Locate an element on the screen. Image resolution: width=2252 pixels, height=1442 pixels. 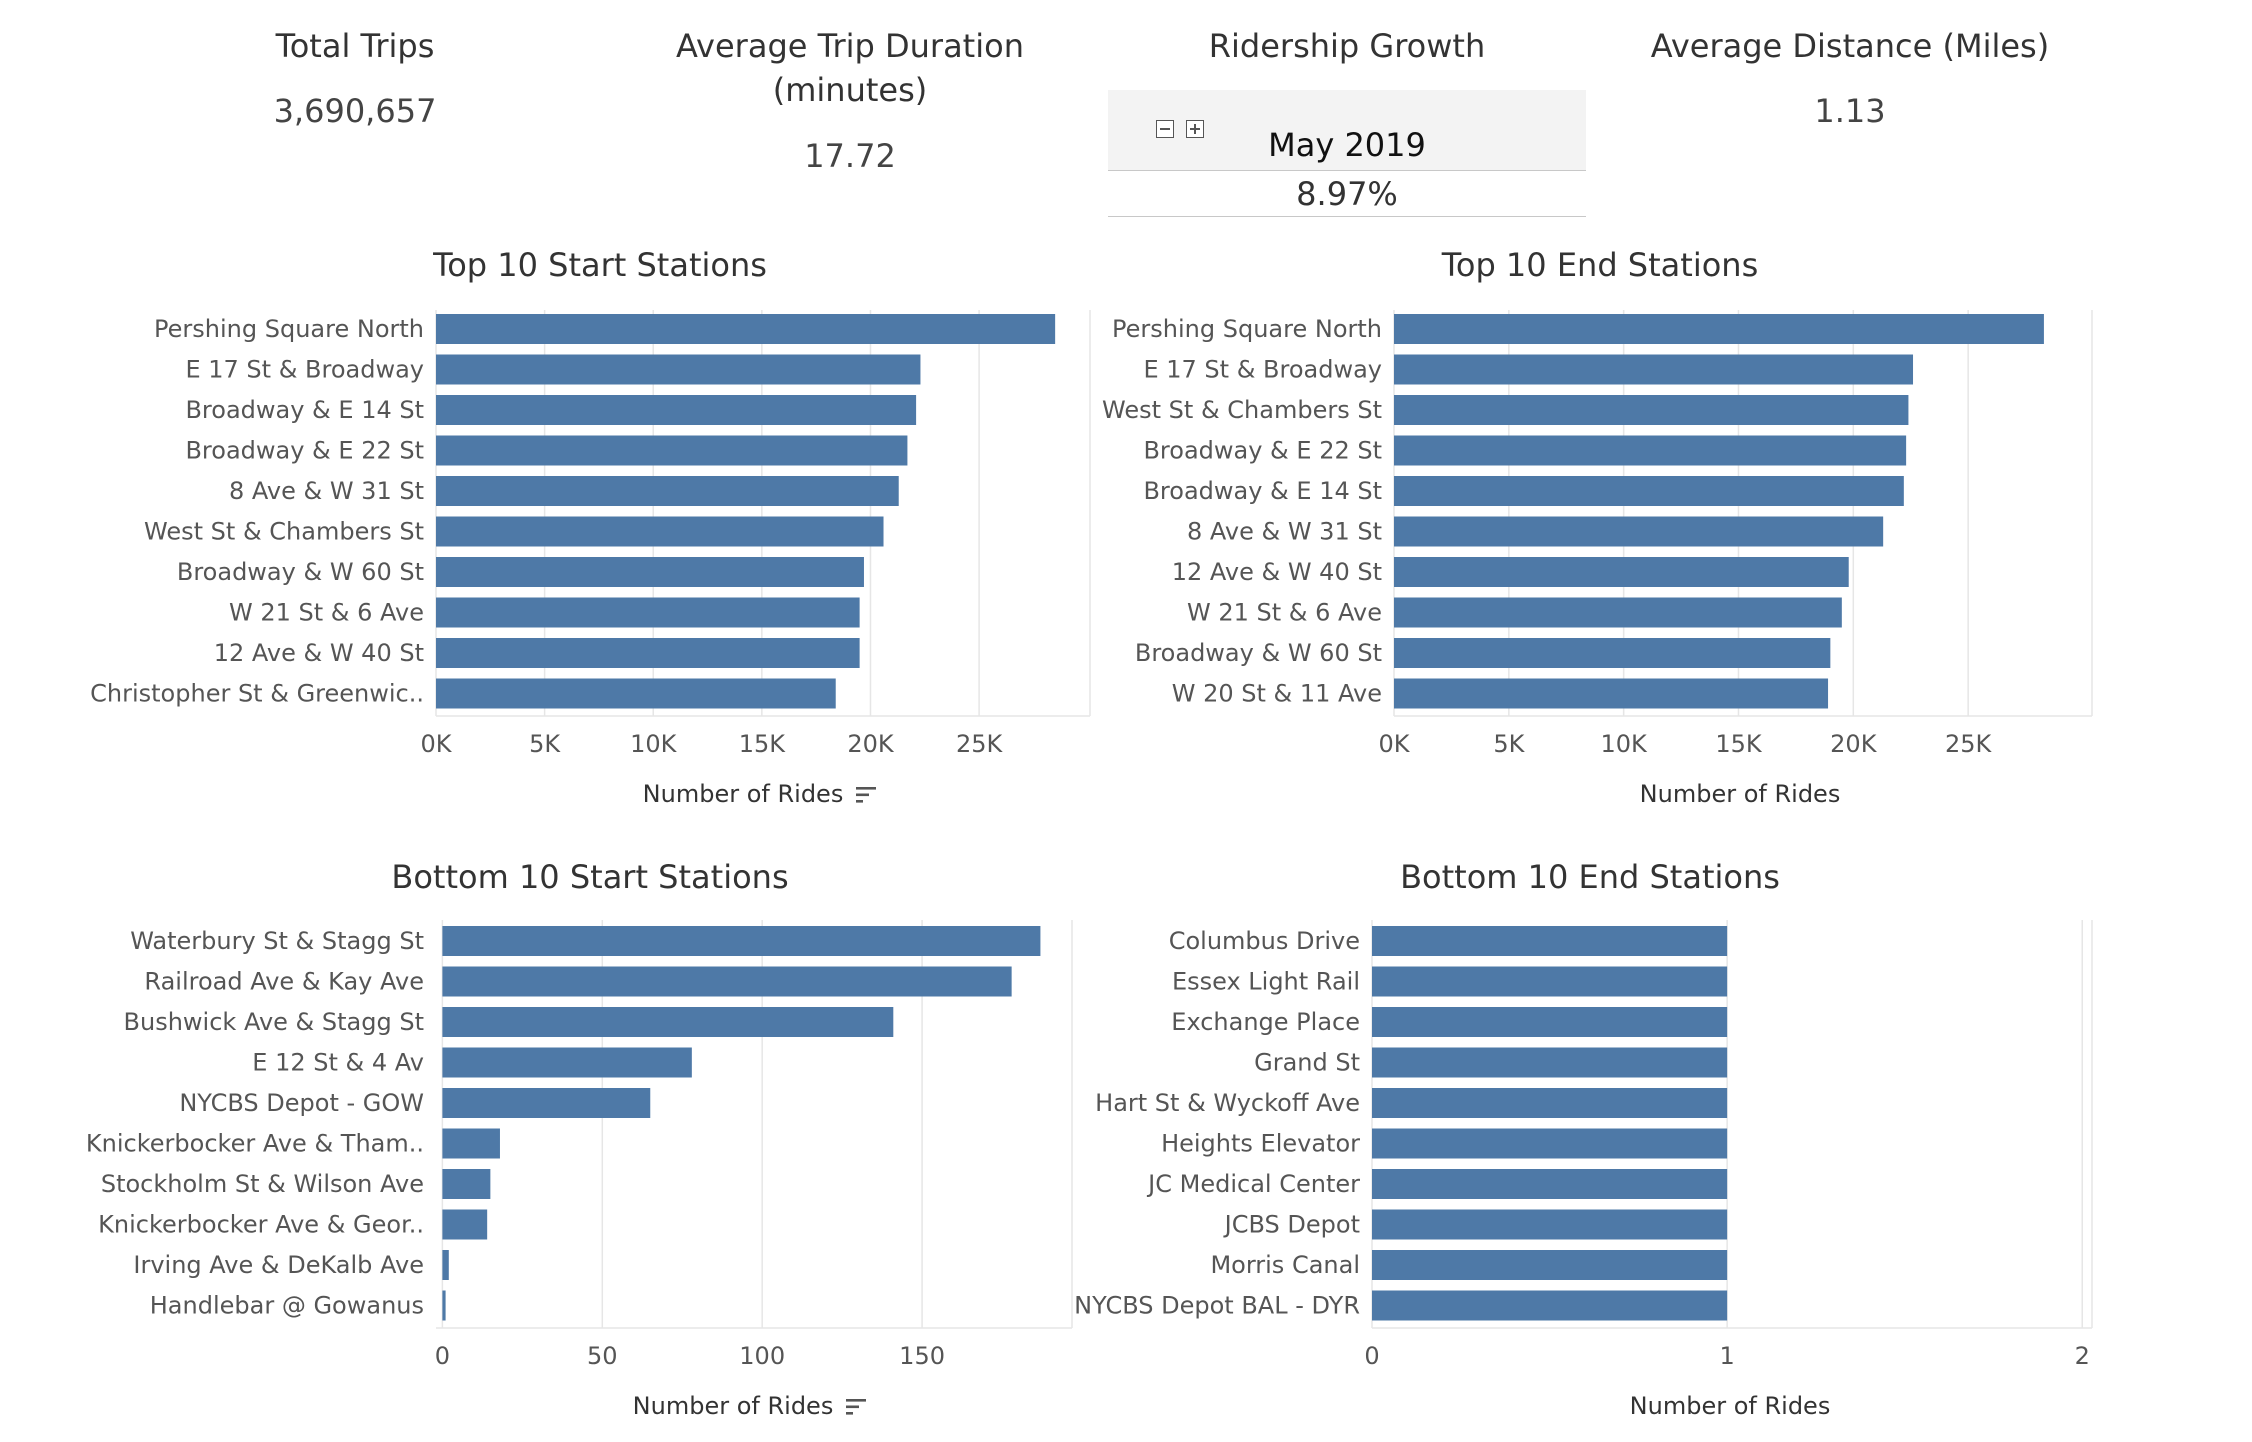
chart-title-bottom-end: Bottom 10 End Stations is located at coordinates (1590, 877).